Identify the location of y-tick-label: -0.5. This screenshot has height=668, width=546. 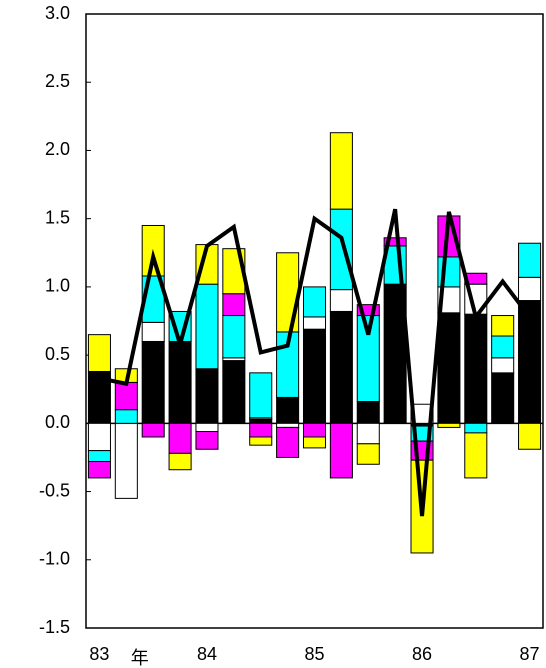
(54, 490).